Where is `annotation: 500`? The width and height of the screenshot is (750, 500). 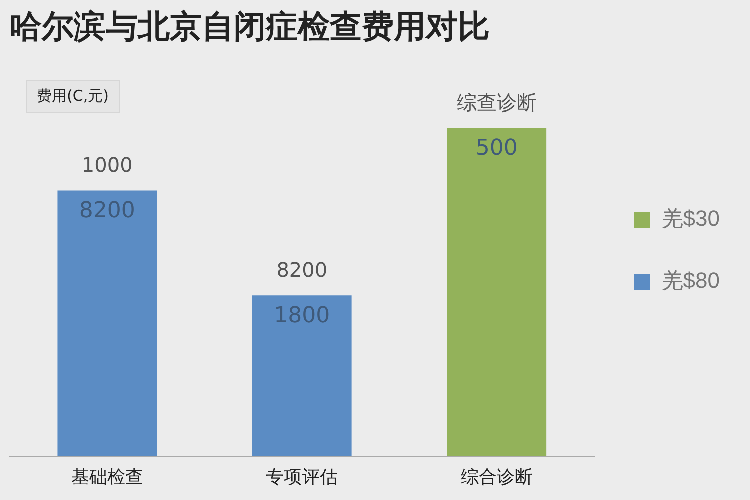
annotation: 500 is located at coordinates (497, 149).